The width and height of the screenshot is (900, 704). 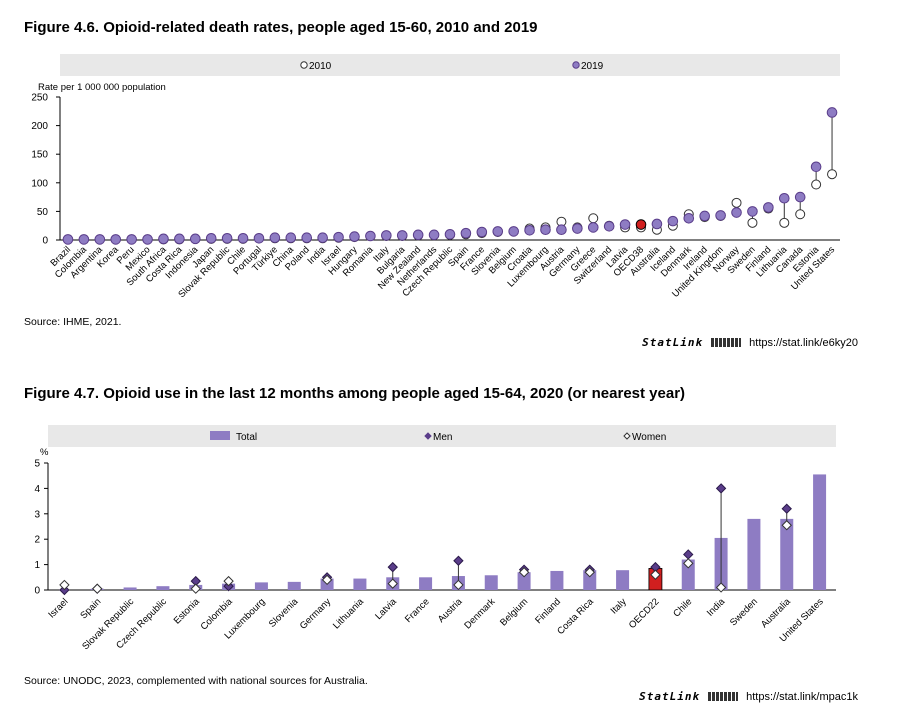 I want to click on point-2019-korea, so click(x=116, y=239).